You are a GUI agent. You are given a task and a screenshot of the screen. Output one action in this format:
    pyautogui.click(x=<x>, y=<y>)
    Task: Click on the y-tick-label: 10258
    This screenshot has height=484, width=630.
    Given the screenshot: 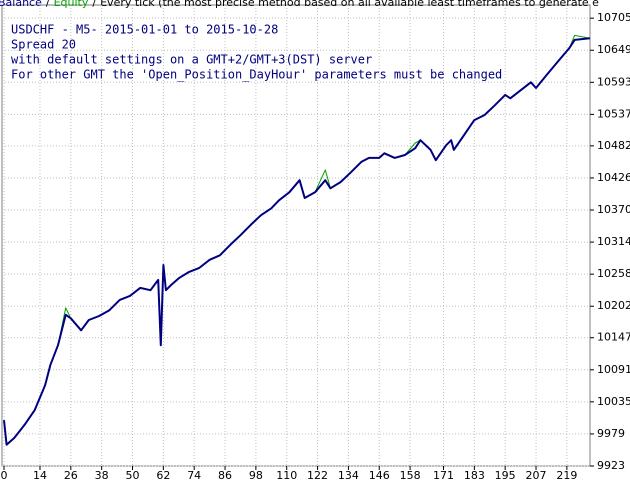 What is the action you would take?
    pyautogui.click(x=613, y=273)
    